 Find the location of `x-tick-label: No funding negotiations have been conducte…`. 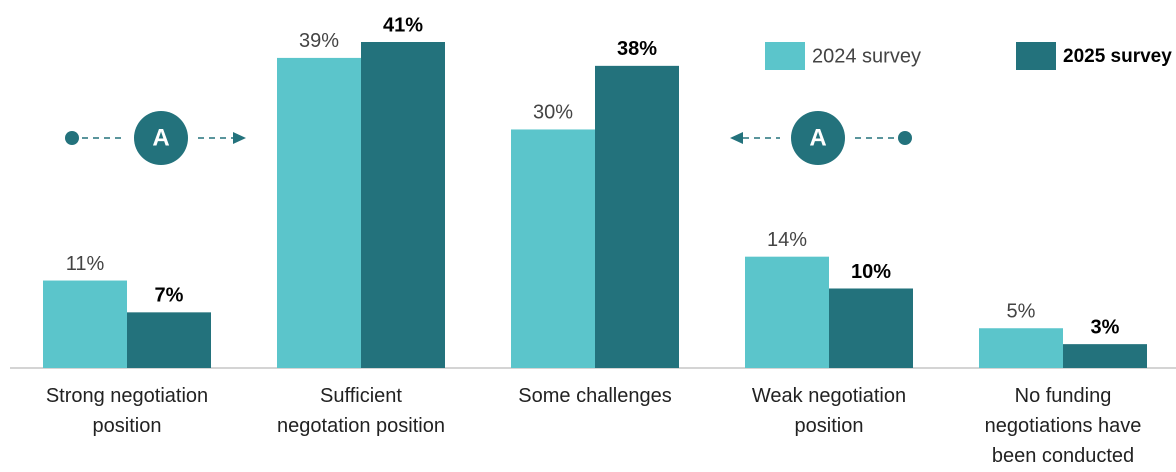

x-tick-label: No funding negotiations have been conducte… is located at coordinates (1063, 426).